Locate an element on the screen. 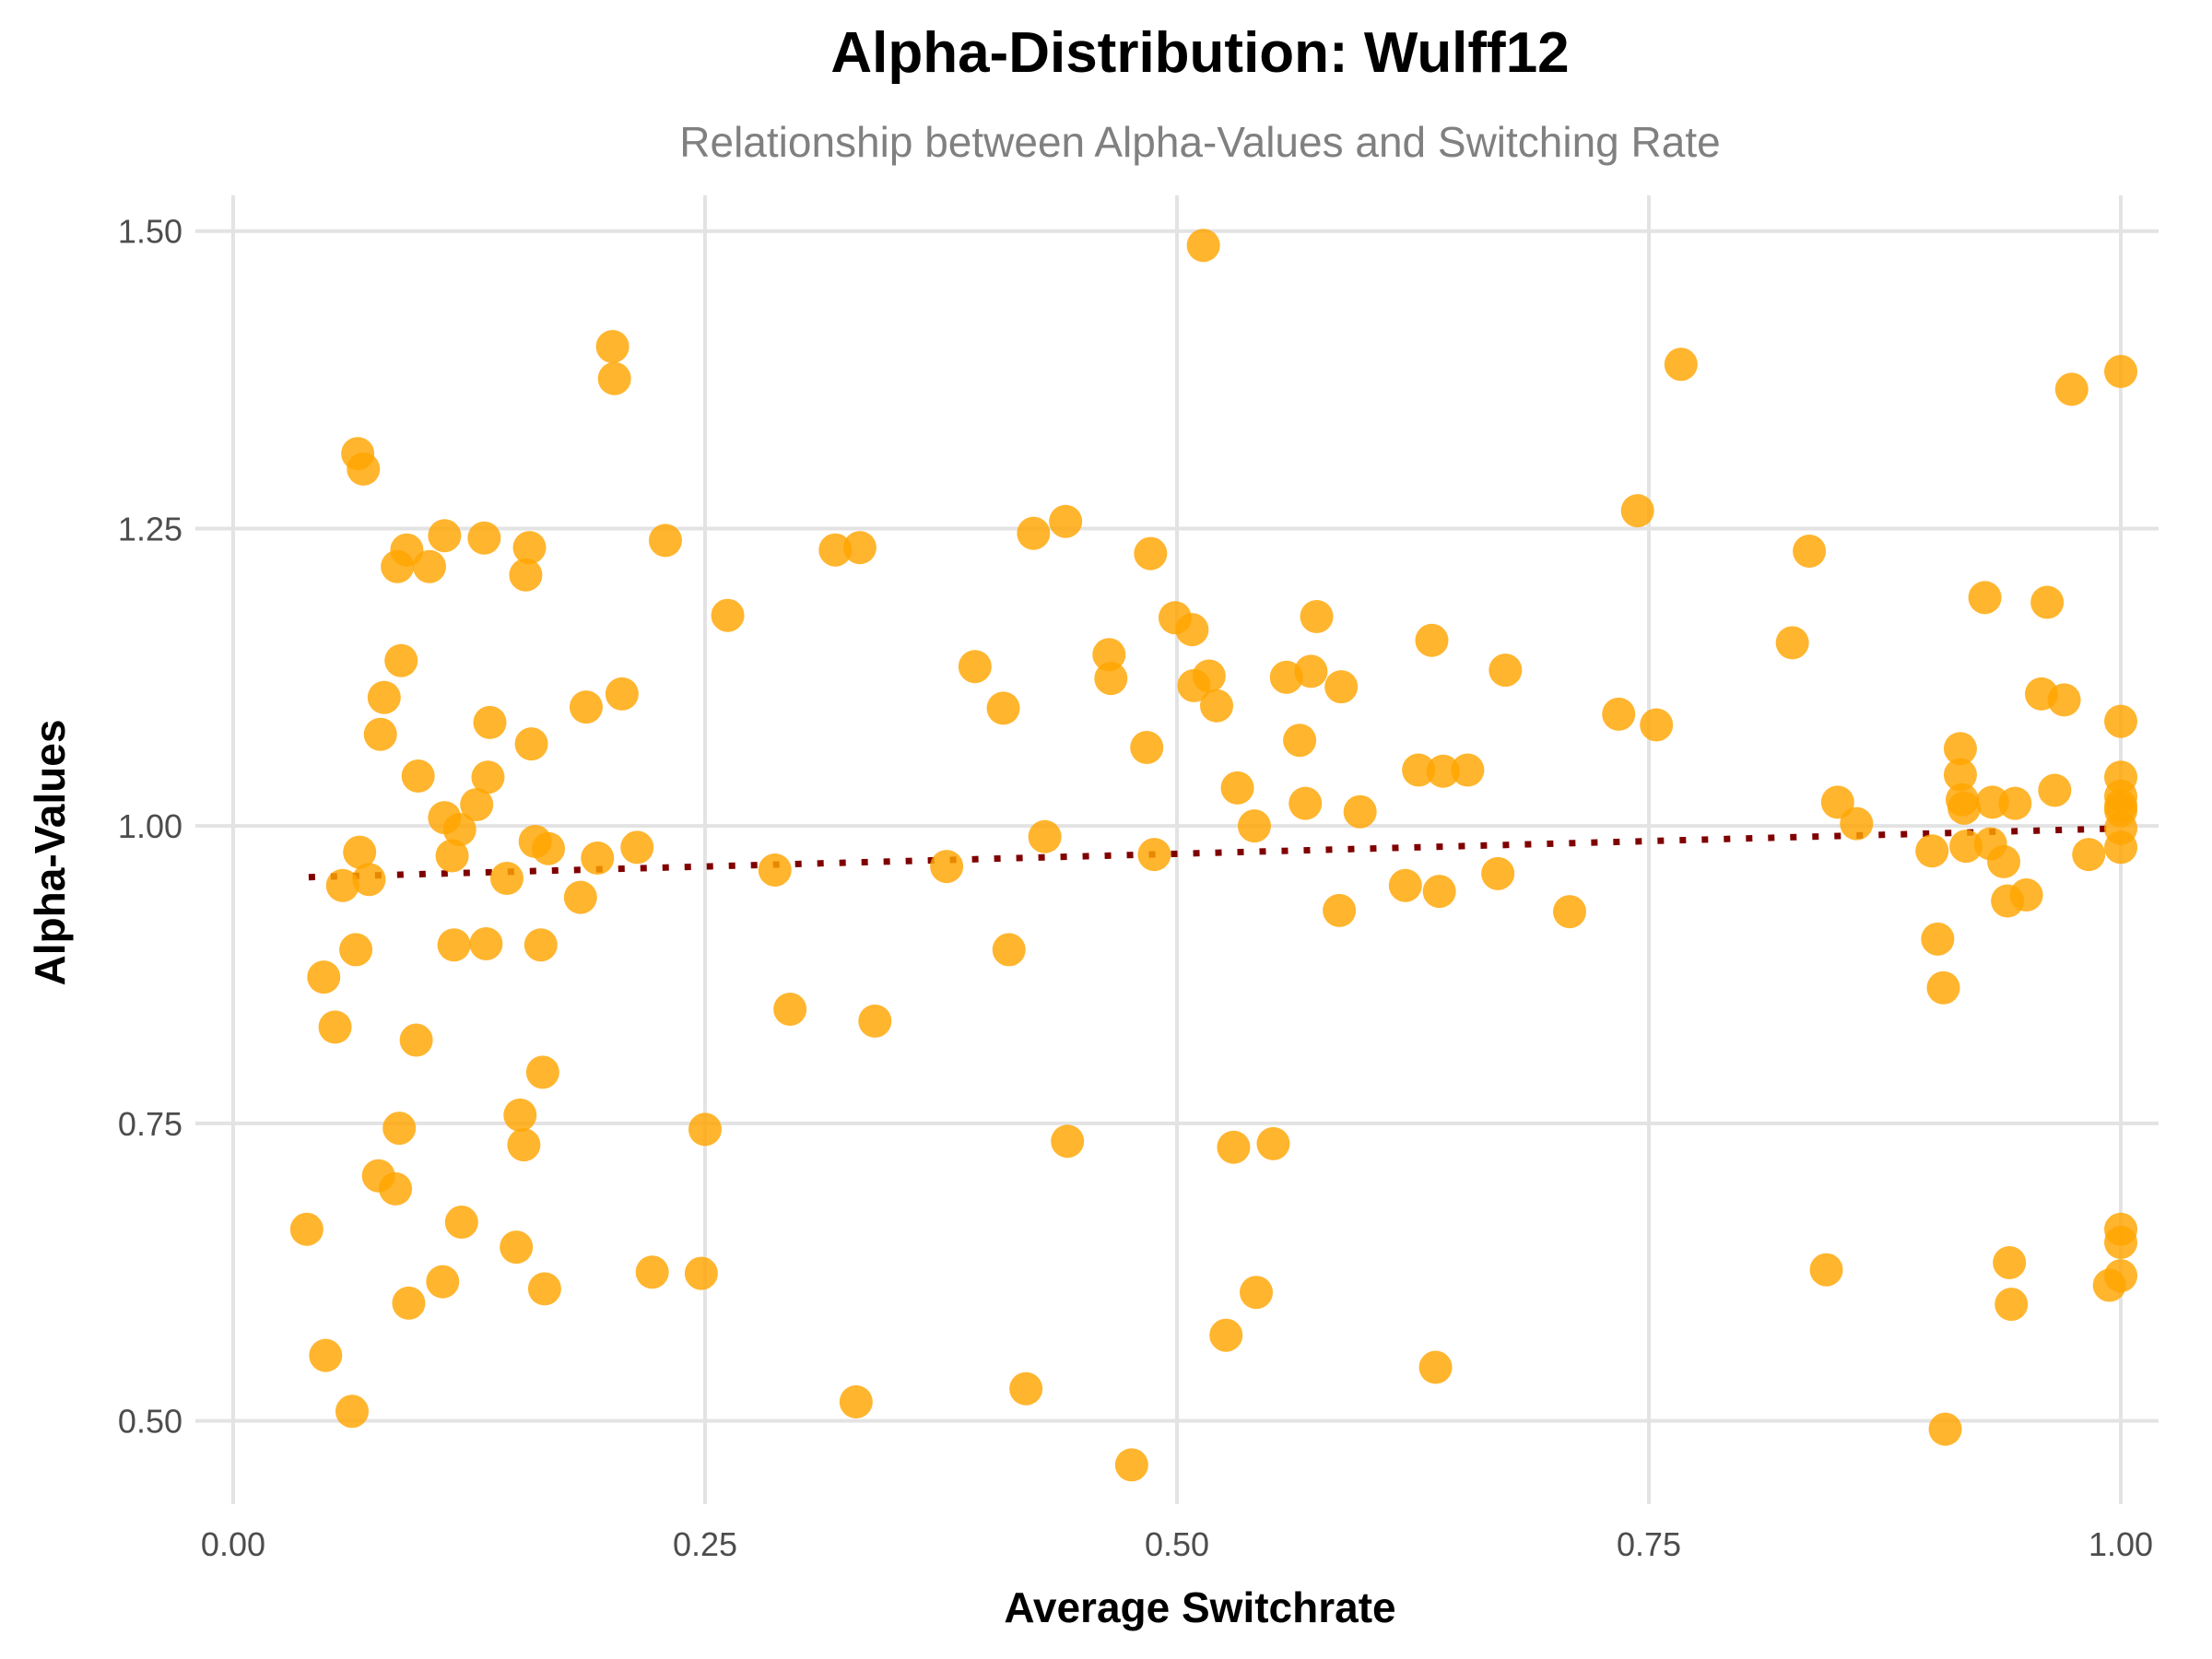 The width and height of the screenshot is (2212, 1659). y-tick-label: 0.75 is located at coordinates (150, 1124).